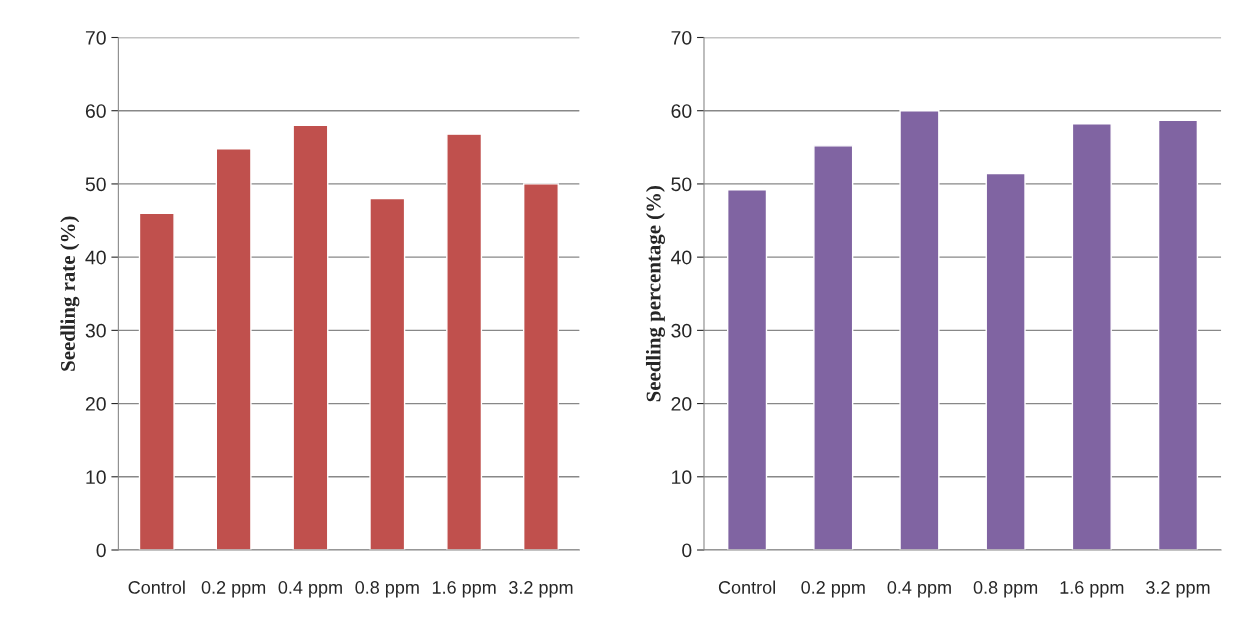 The width and height of the screenshot is (1246, 625). Describe the element at coordinates (70, 293) in the screenshot. I see `y-axis-title: Seedling rate (%)` at that location.